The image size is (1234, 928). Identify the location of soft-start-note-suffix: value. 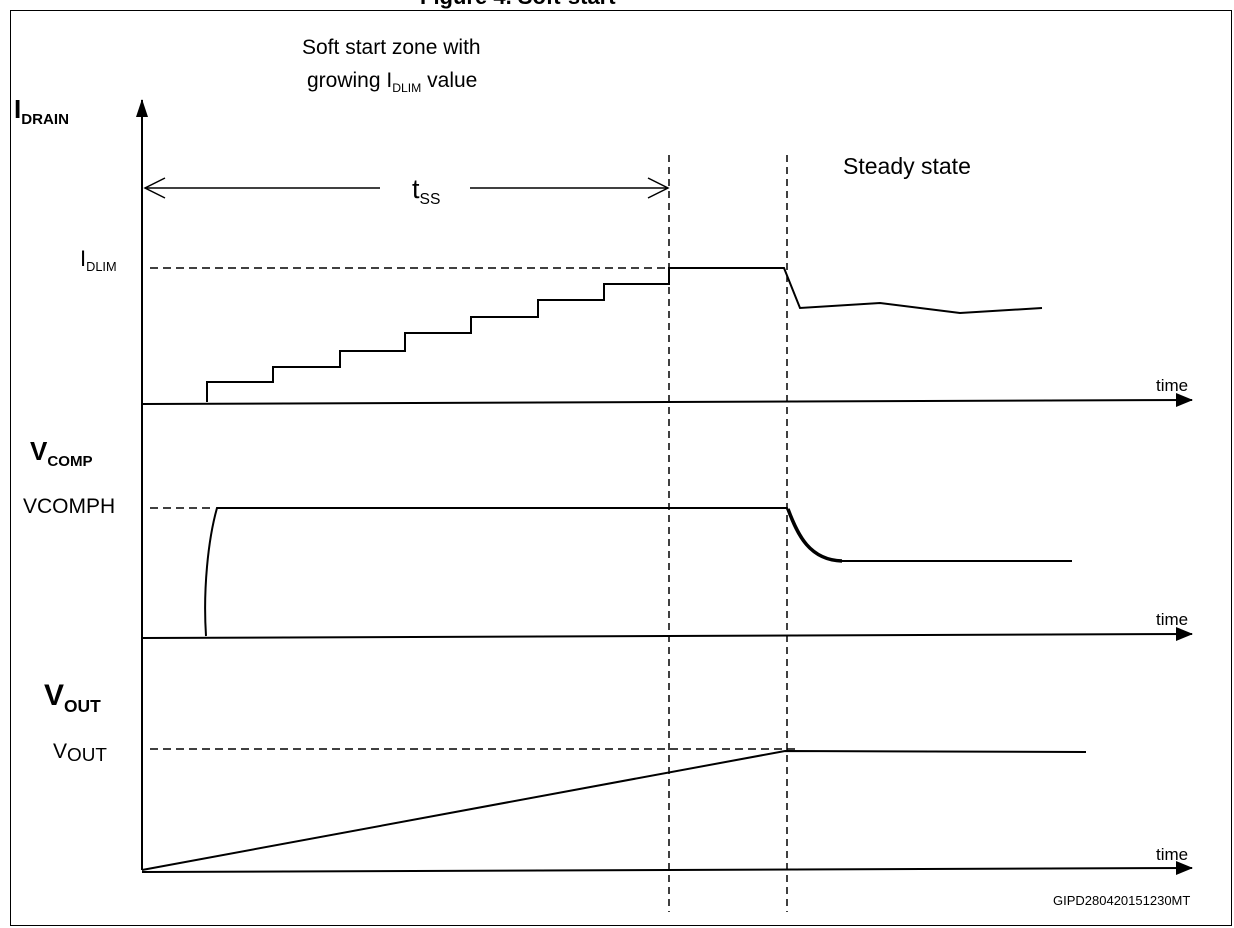
(449, 80).